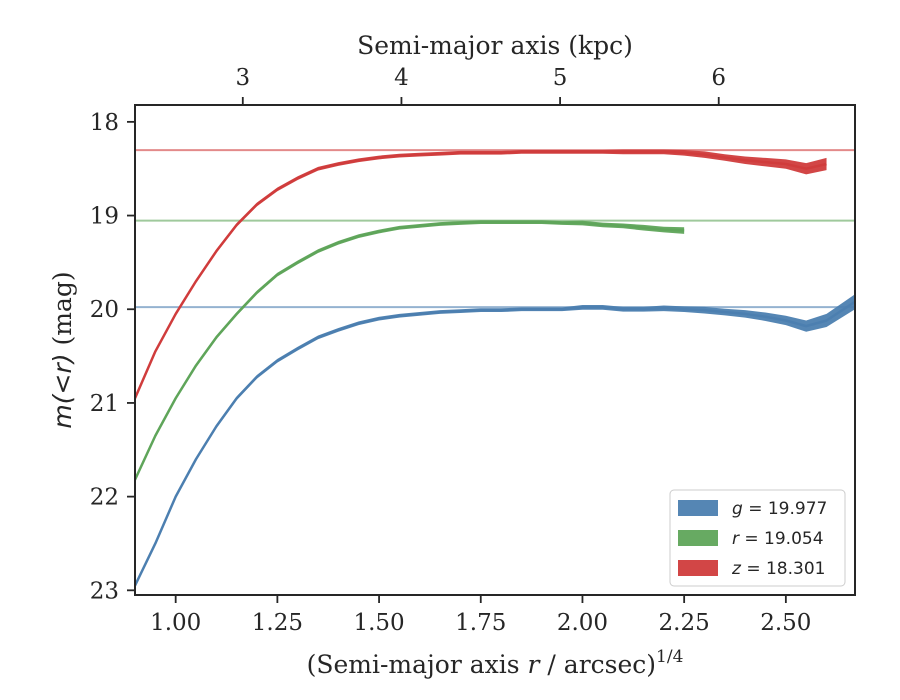 This screenshot has height=700, width=900. I want to click on x-axis-title-suffix: / arcsec), so click(597, 664).